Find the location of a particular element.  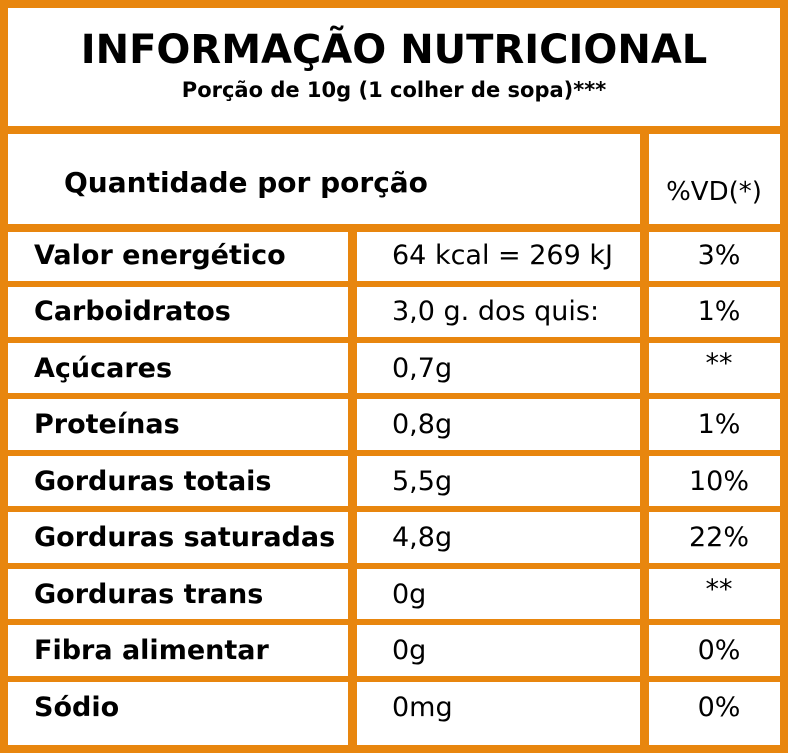

frame-bottom-border is located at coordinates (394, 749).